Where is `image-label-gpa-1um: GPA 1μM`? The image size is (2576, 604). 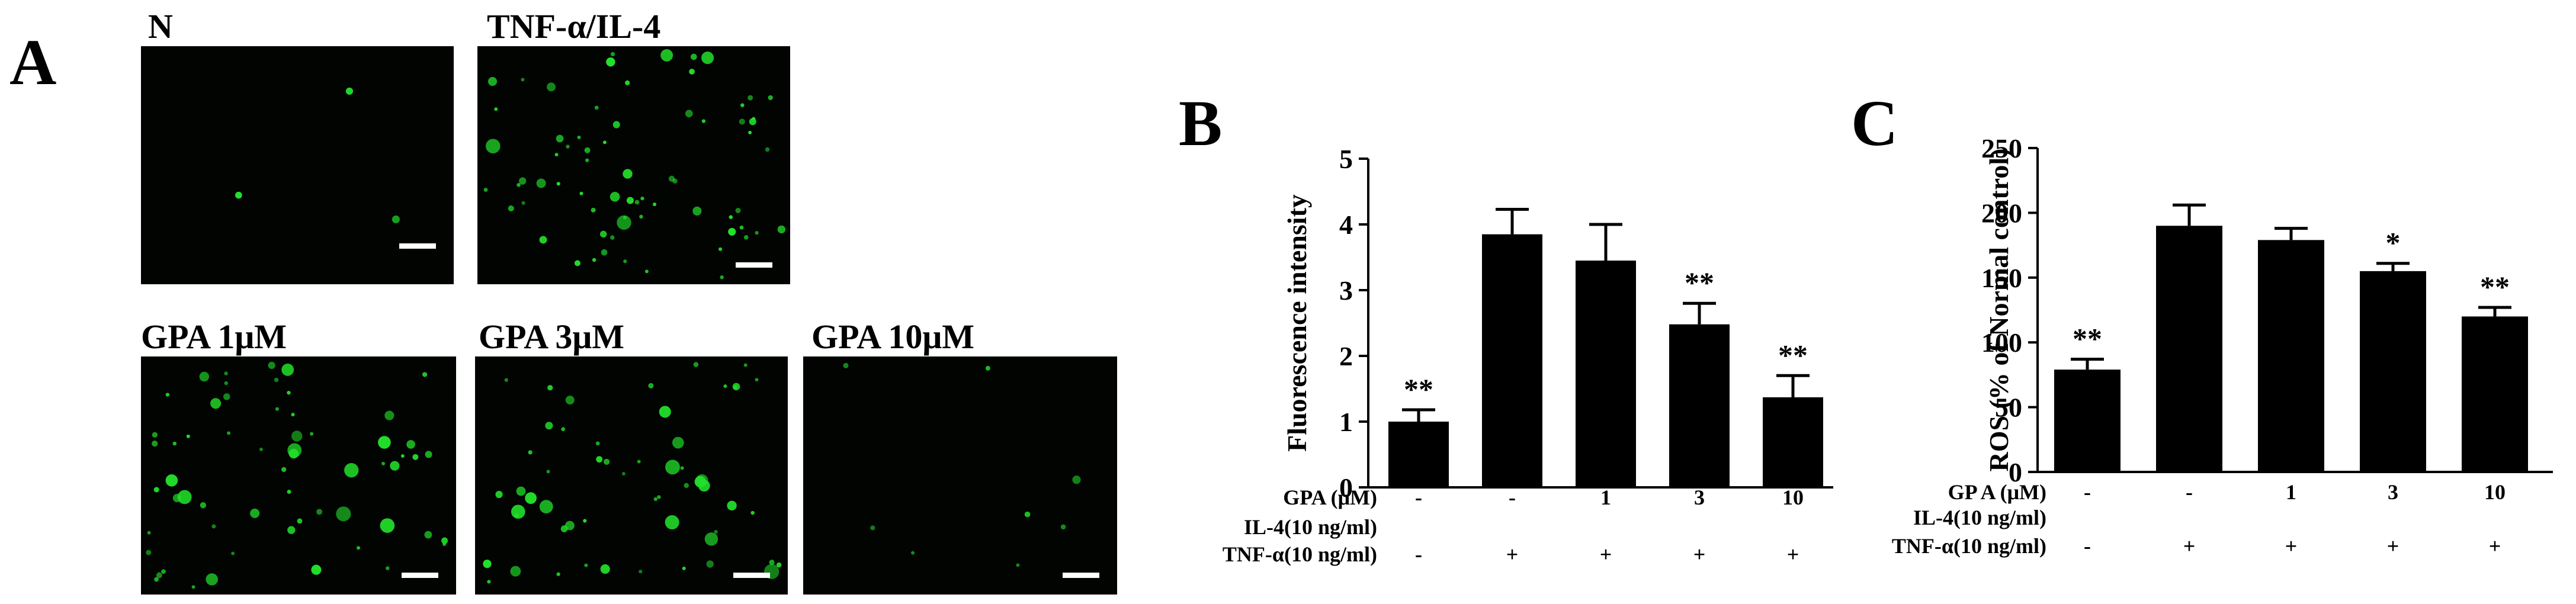 image-label-gpa-1um: GPA 1μM is located at coordinates (214, 336).